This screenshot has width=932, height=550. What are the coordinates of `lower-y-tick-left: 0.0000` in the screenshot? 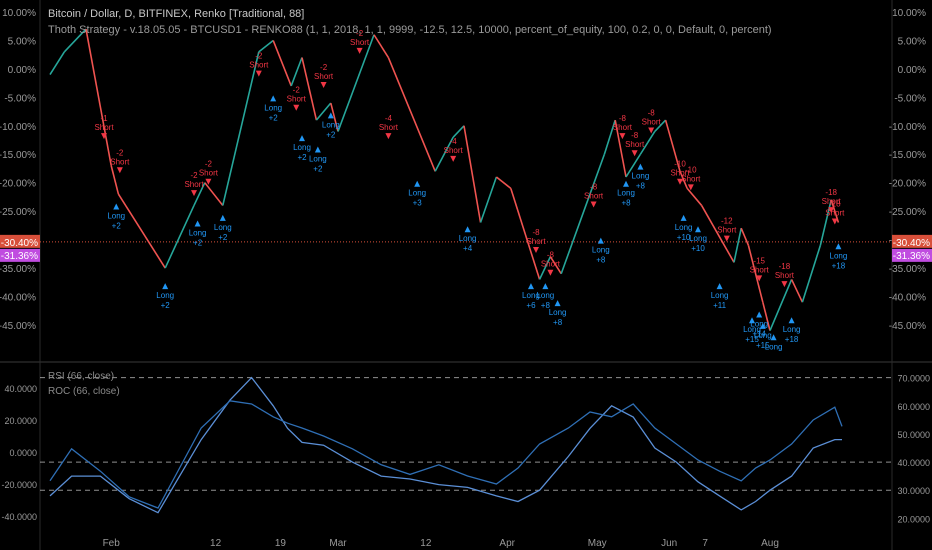 It's located at (23, 453).